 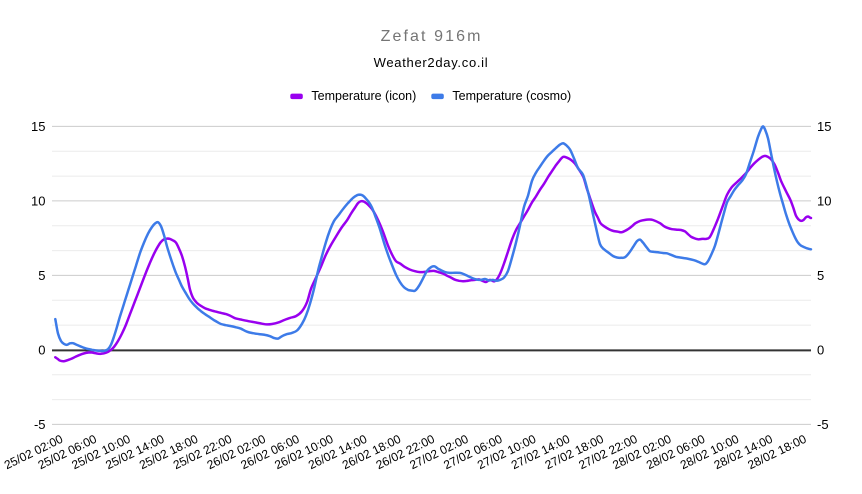 What do you see at coordinates (511, 96) in the screenshot?
I see `svg-text: Temperature (cosmo)` at bounding box center [511, 96].